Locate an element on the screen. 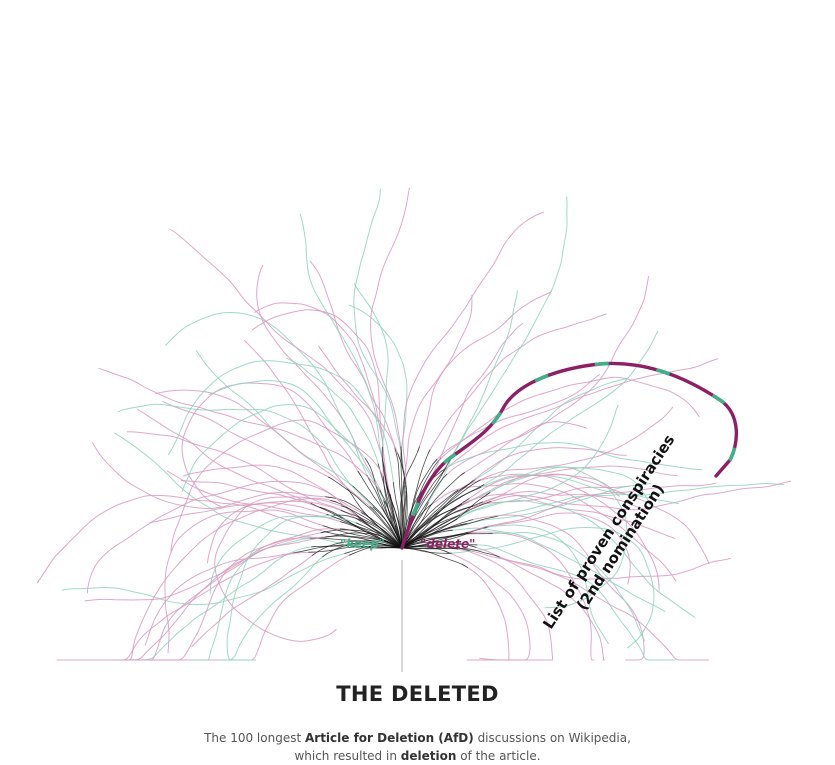  subtitle-line2-post: of the article. is located at coordinates (498, 756).